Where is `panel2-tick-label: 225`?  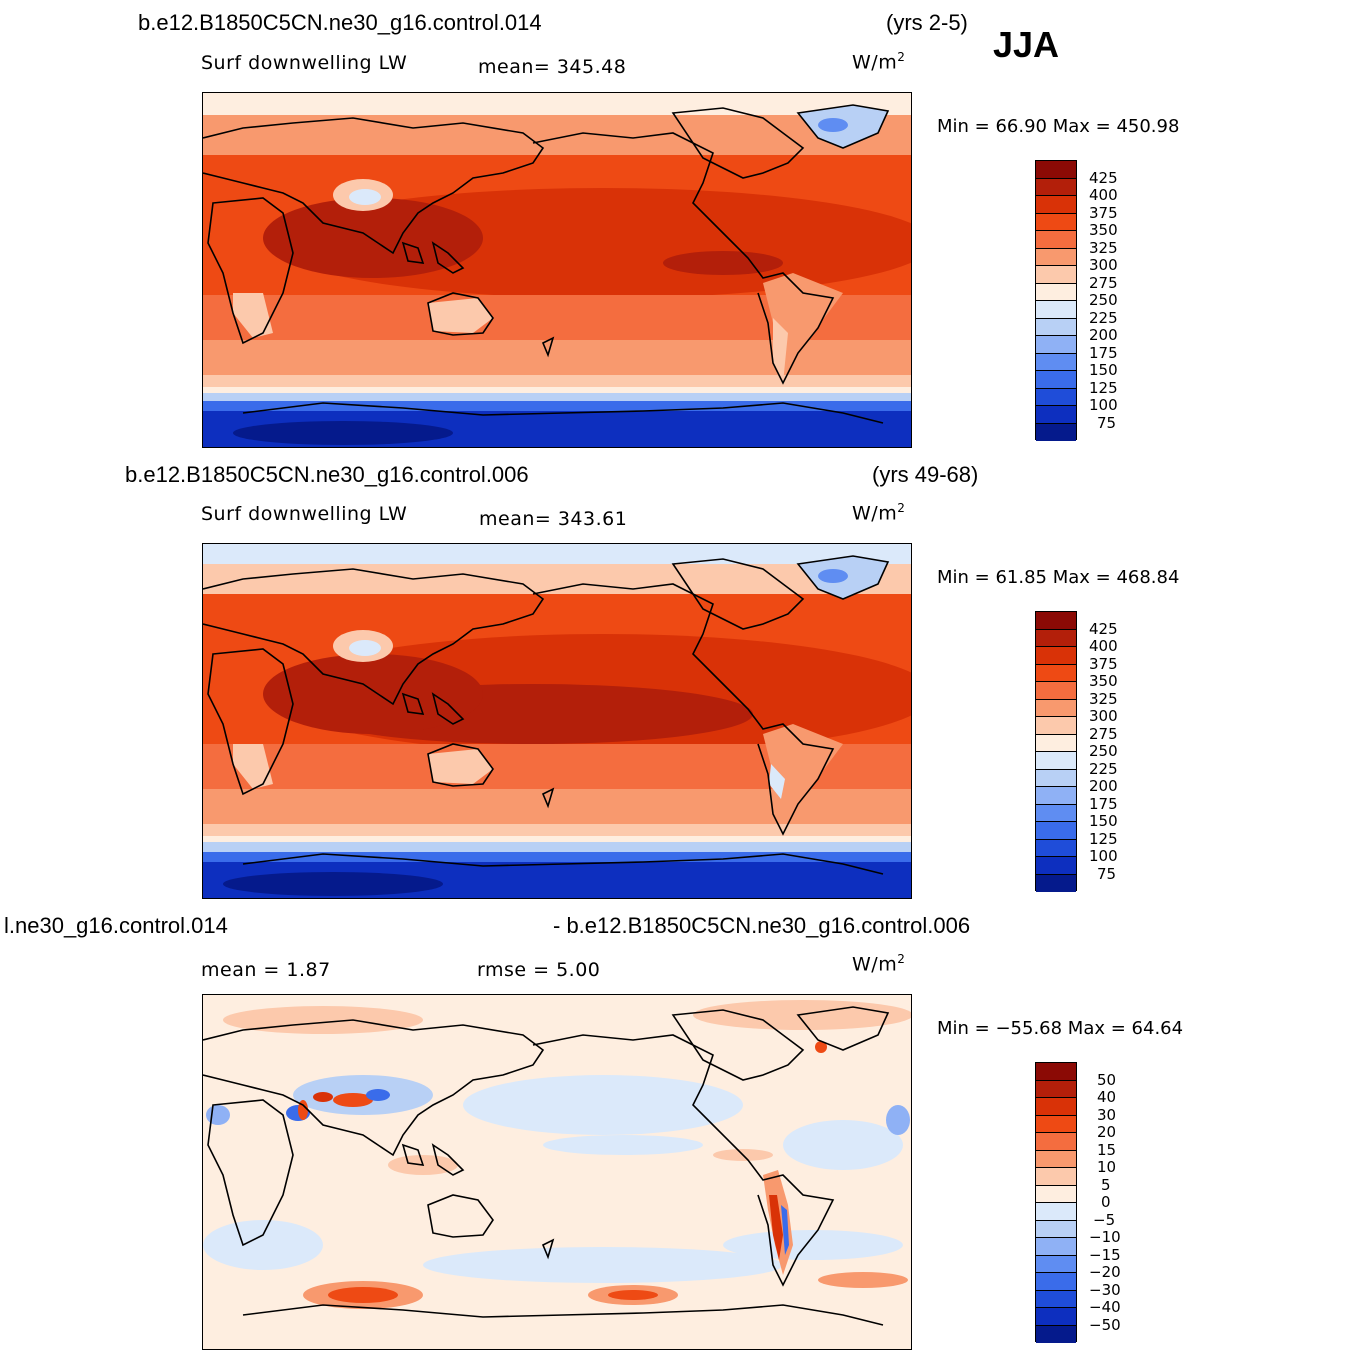
panel2-tick-label: 225 is located at coordinates (1103, 769).